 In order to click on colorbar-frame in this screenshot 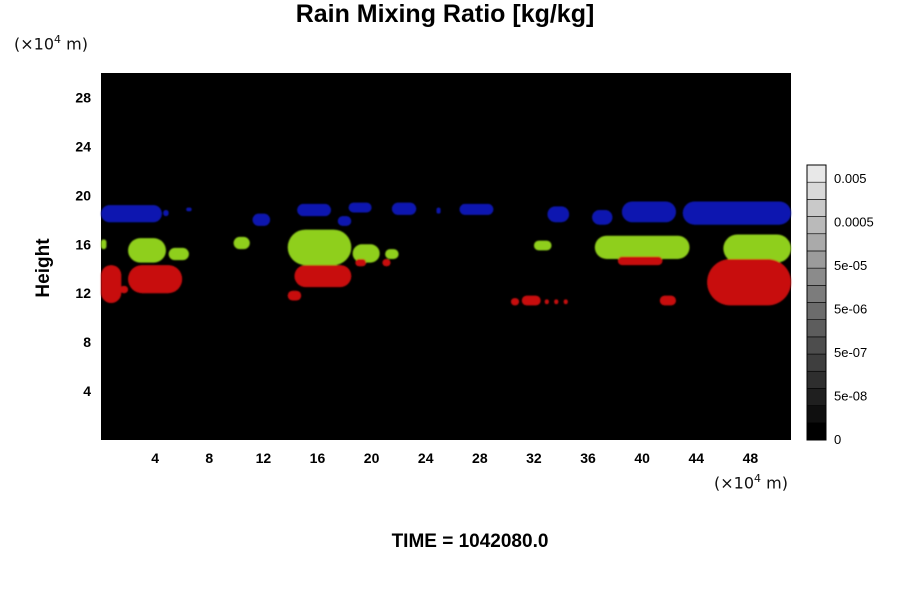, I will do `click(816, 302)`.